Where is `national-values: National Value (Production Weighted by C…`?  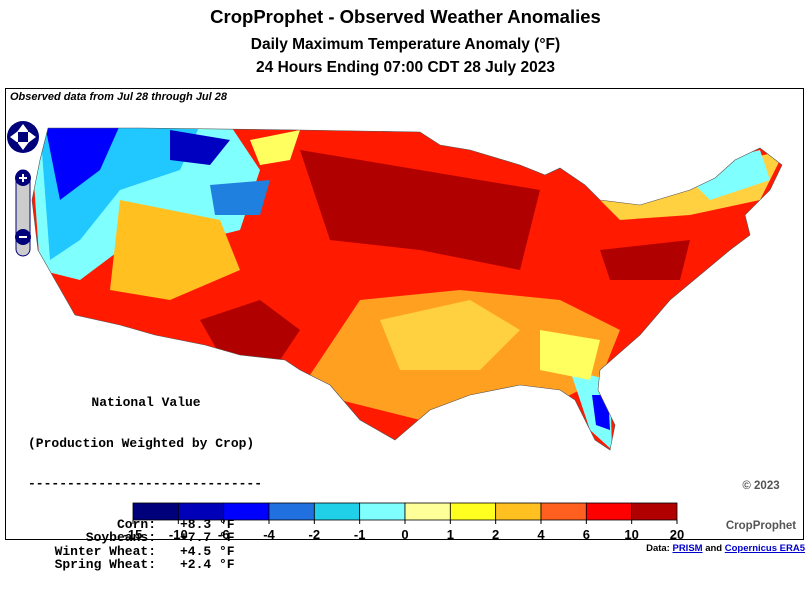 national-values: National Value (Production Weighted by C… is located at coordinates (146, 484).